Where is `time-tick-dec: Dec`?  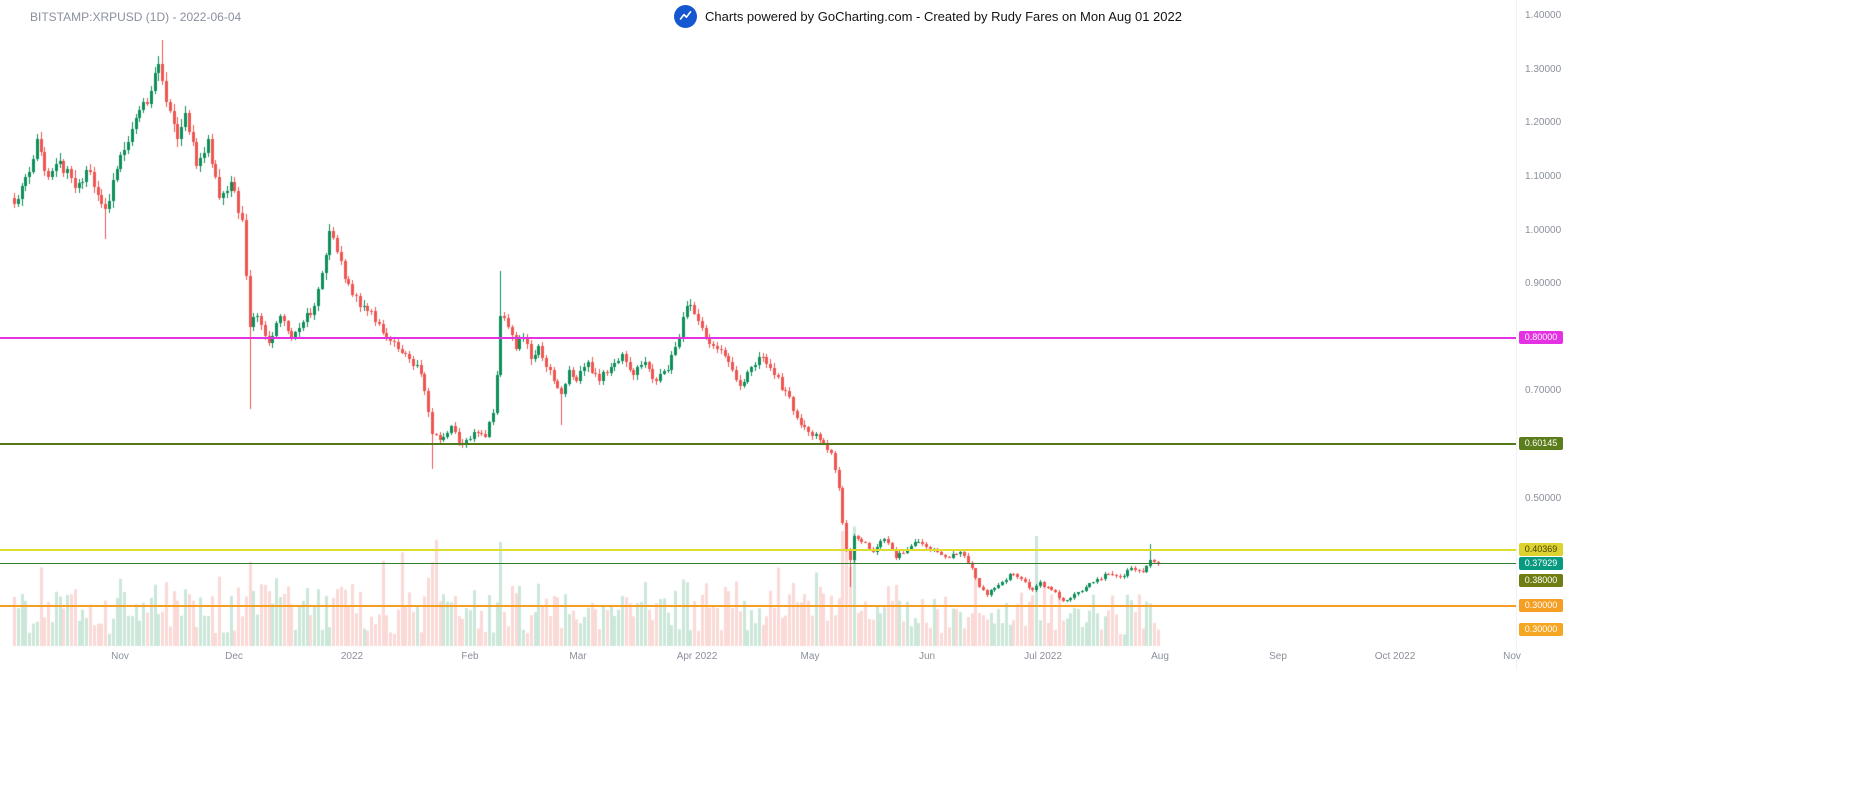 time-tick-dec: Dec is located at coordinates (234, 656).